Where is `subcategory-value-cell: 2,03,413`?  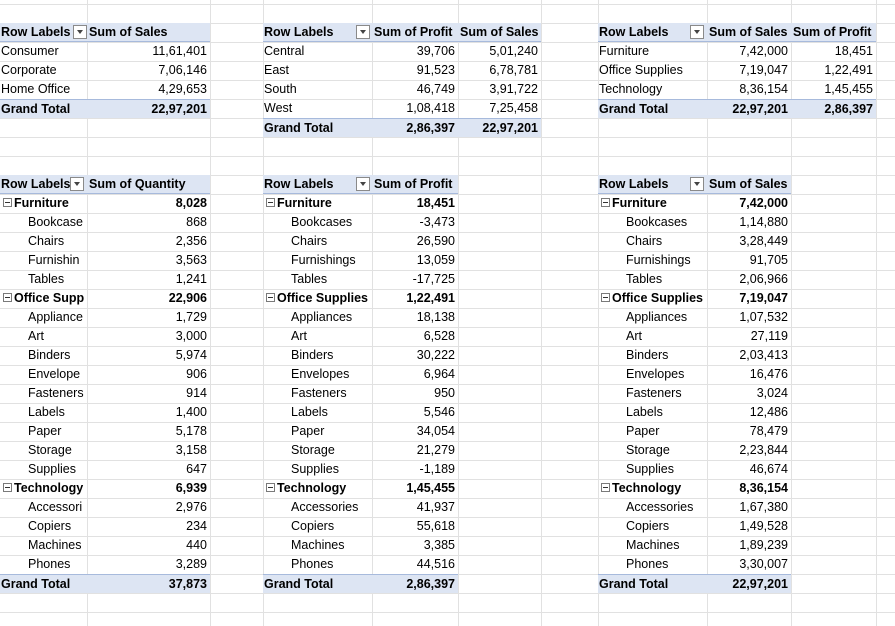
subcategory-value-cell: 2,03,413 is located at coordinates (763, 355).